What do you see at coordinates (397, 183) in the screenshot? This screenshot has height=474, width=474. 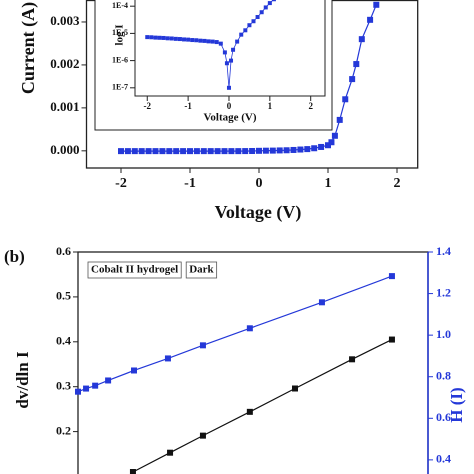 I see `x-tick-label: 2` at bounding box center [397, 183].